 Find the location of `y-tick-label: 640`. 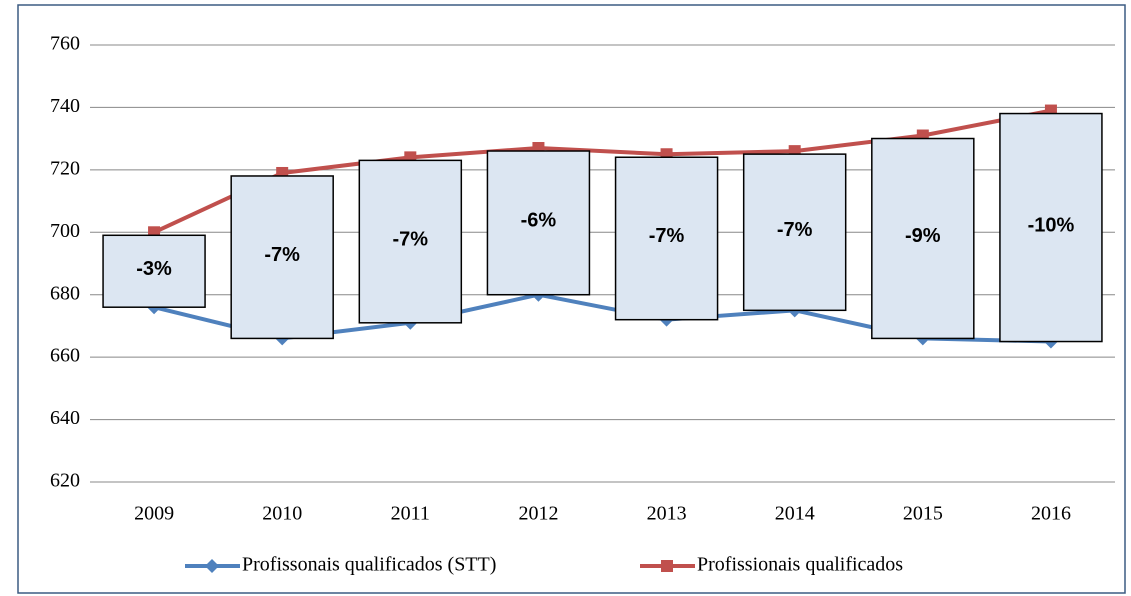

y-tick-label: 640 is located at coordinates (65, 418).